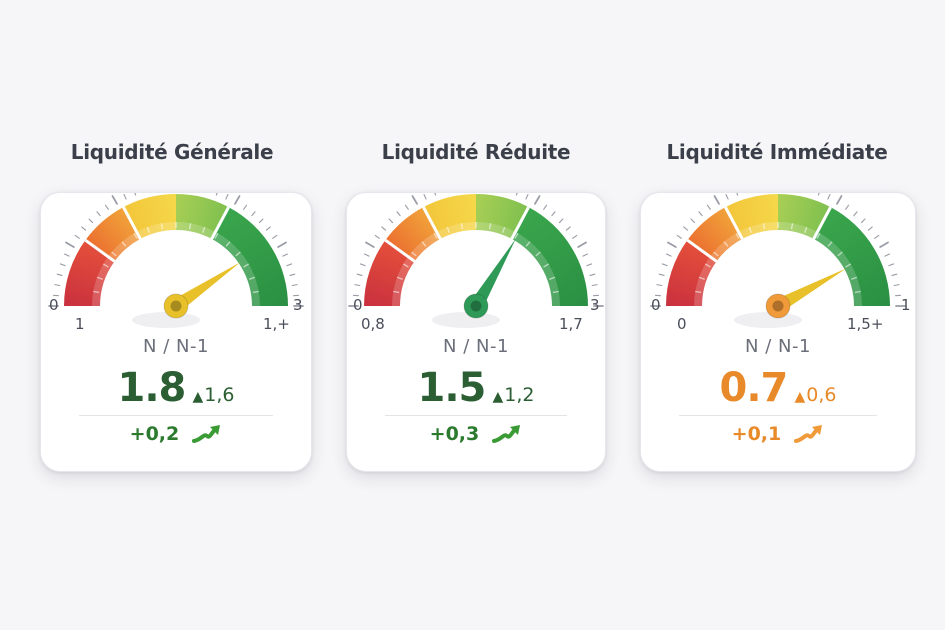 This screenshot has width=945, height=630. What do you see at coordinates (519, 395) in the screenshot?
I see `previous-value: 1,2` at bounding box center [519, 395].